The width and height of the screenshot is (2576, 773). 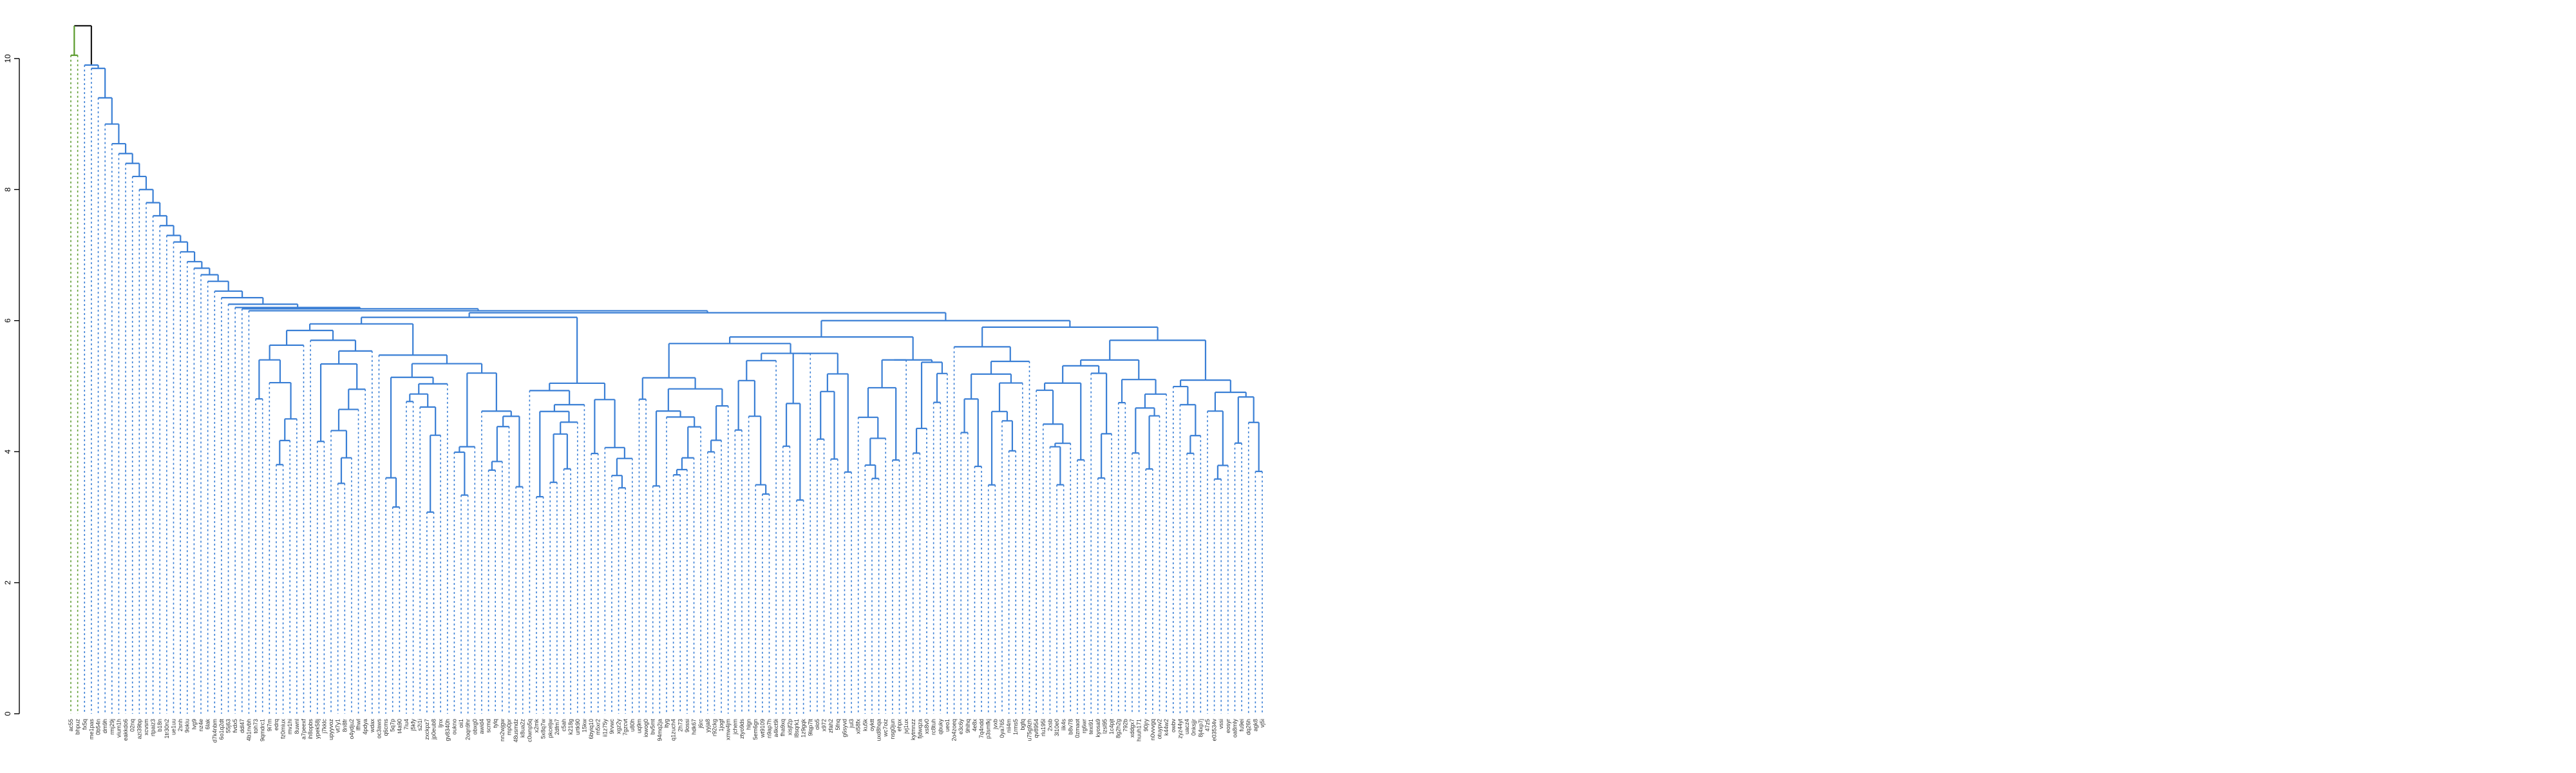 What do you see at coordinates (934, 727) in the screenshot?
I see `leaf-label: rc8tuh` at bounding box center [934, 727].